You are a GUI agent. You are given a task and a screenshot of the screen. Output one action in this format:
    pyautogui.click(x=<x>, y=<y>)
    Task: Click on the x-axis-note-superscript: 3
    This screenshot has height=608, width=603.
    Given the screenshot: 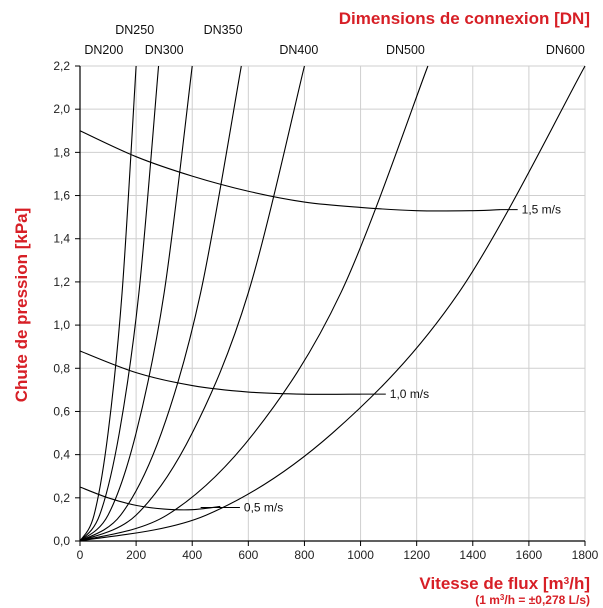 What is the action you would take?
    pyautogui.click(x=502, y=597)
    